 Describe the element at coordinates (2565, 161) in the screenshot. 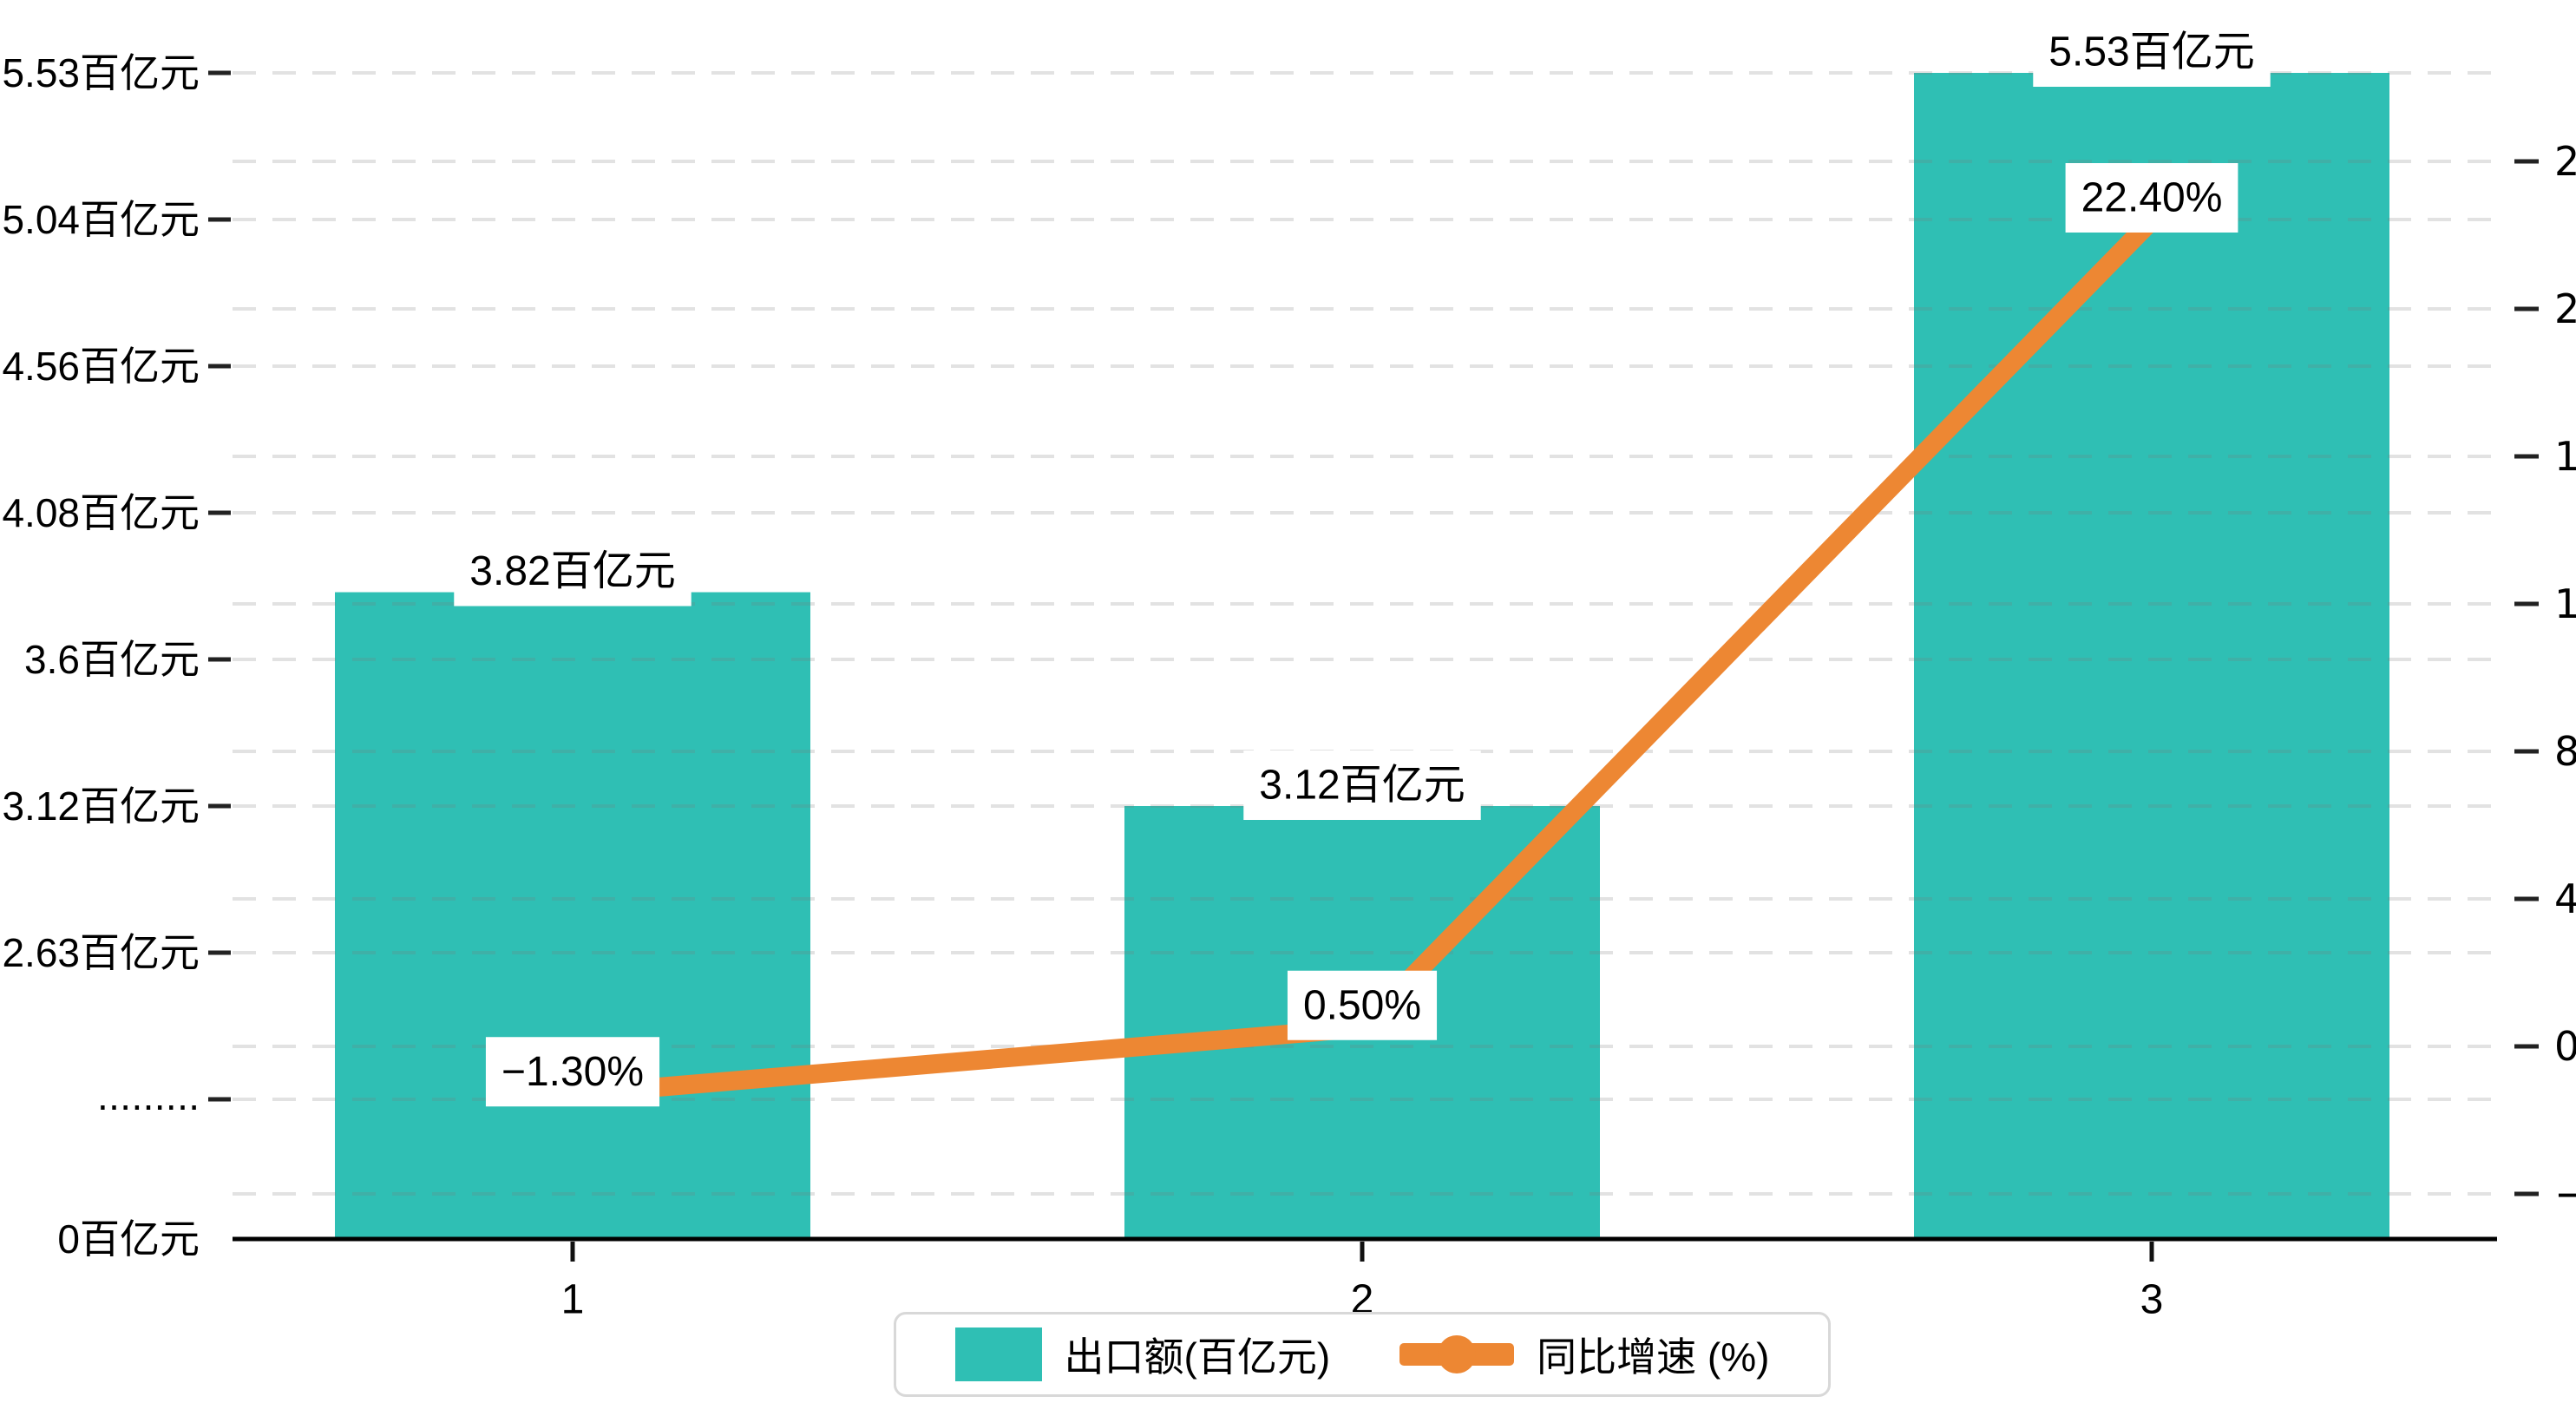

I see `right-tick-label: 24` at that location.